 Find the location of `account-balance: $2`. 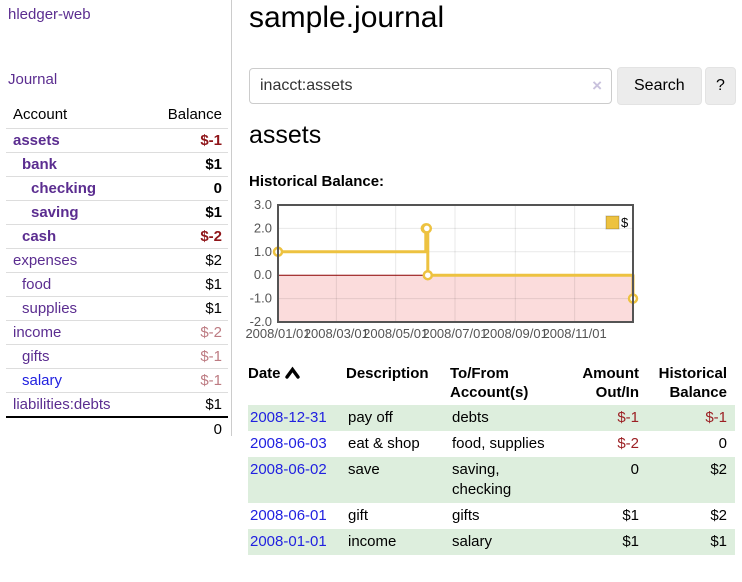

account-balance: $2 is located at coordinates (172, 260).